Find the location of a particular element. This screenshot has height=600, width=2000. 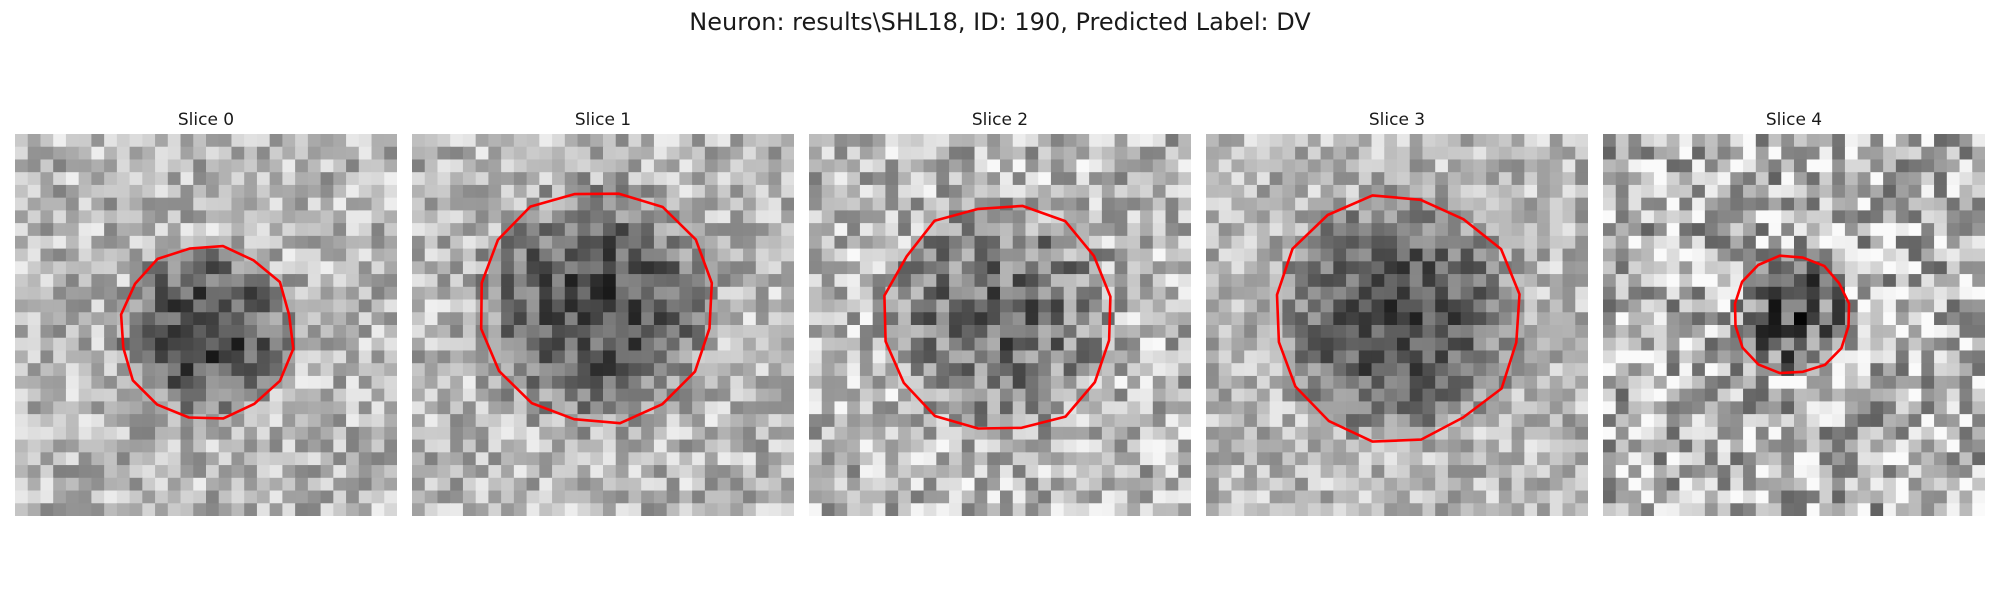

slice-panel-1: Slice 1 is located at coordinates (603, 312).